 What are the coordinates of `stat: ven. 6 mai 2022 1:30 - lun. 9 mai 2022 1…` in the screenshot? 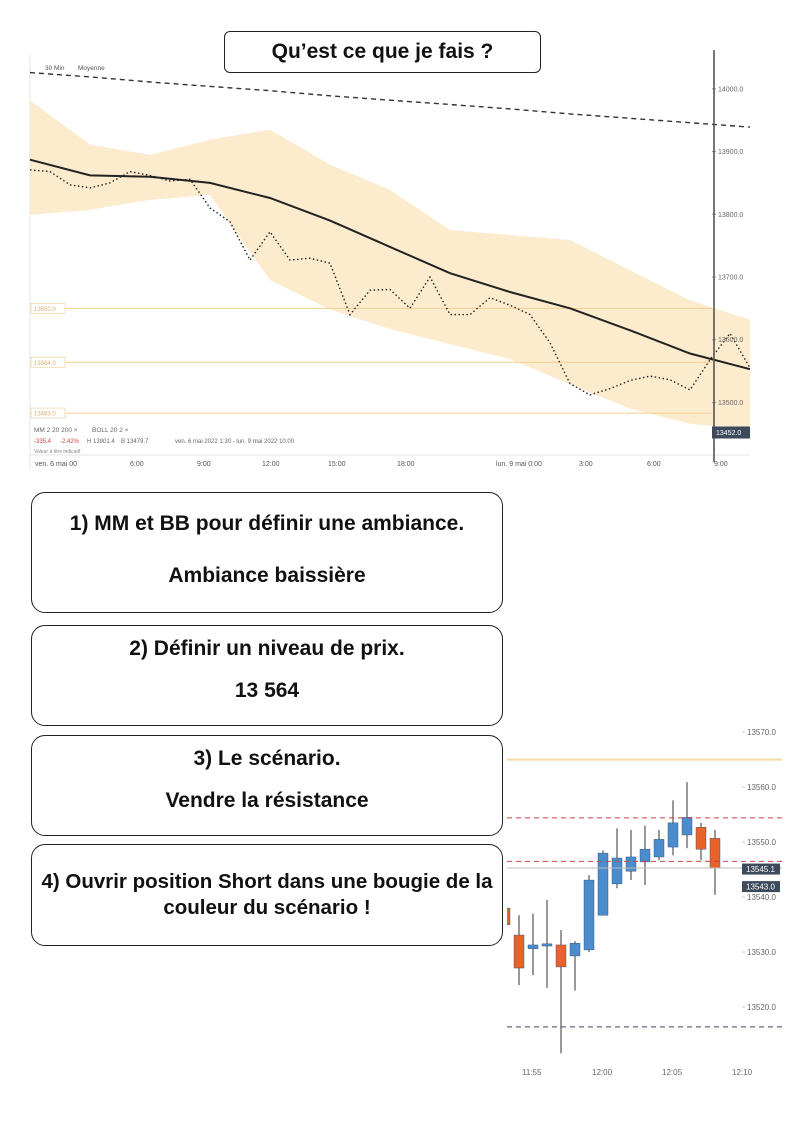 It's located at (235, 442).